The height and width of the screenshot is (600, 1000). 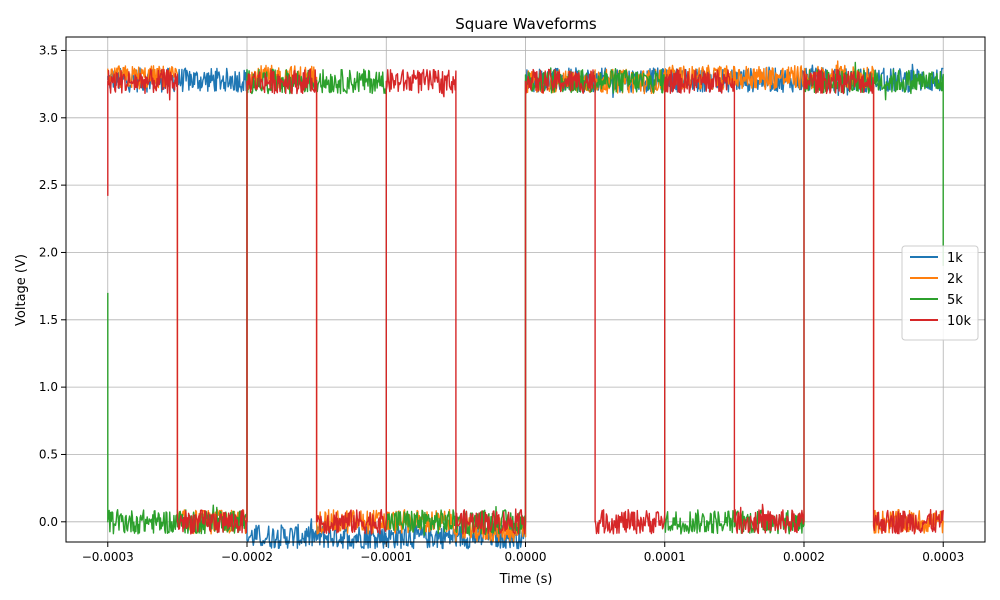 What do you see at coordinates (48, 185) in the screenshot?
I see `y-tick-label: 2.5` at bounding box center [48, 185].